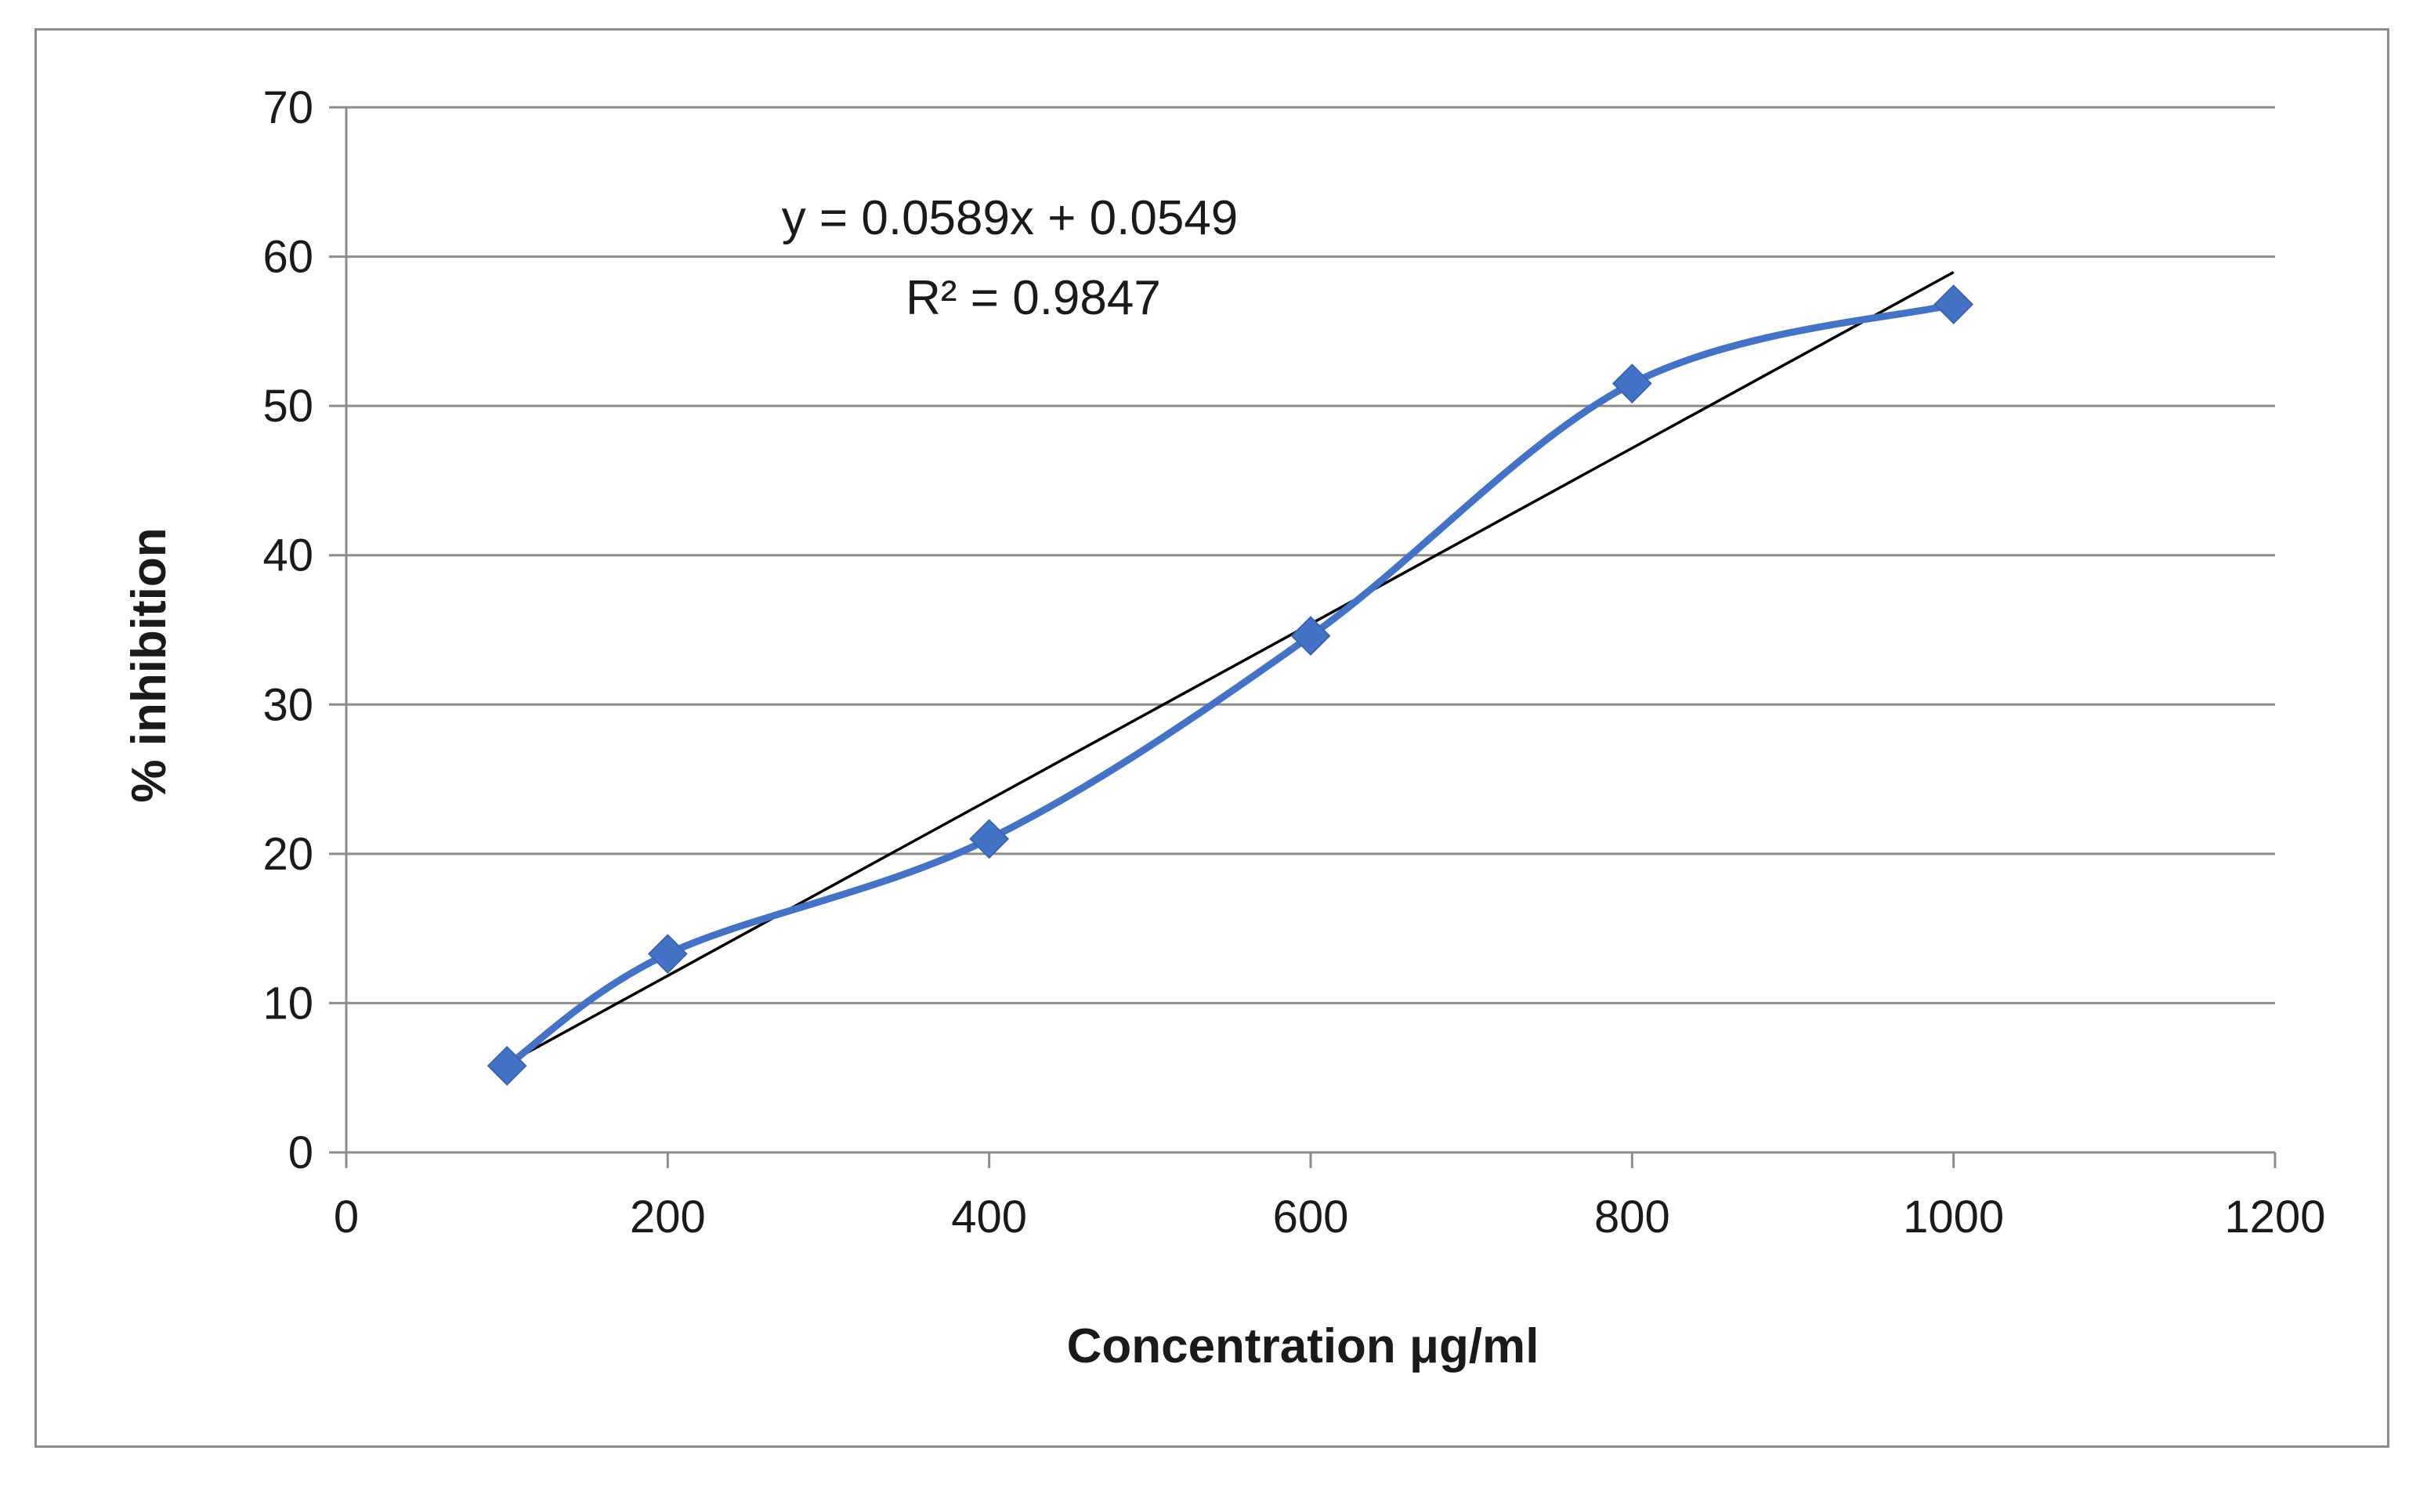 This screenshot has width=2427, height=1512. Describe the element at coordinates (1311, 1218) in the screenshot. I see `x-tick-label-600: 600` at that location.